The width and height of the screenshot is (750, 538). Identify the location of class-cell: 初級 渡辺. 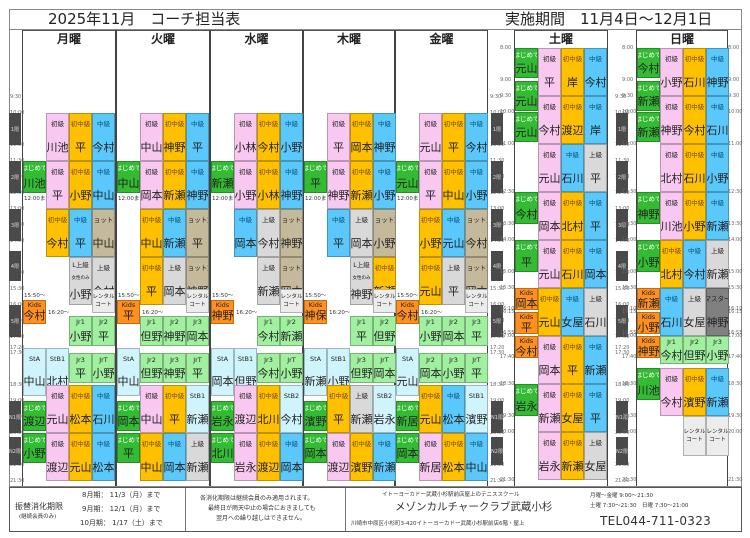
(57, 457).